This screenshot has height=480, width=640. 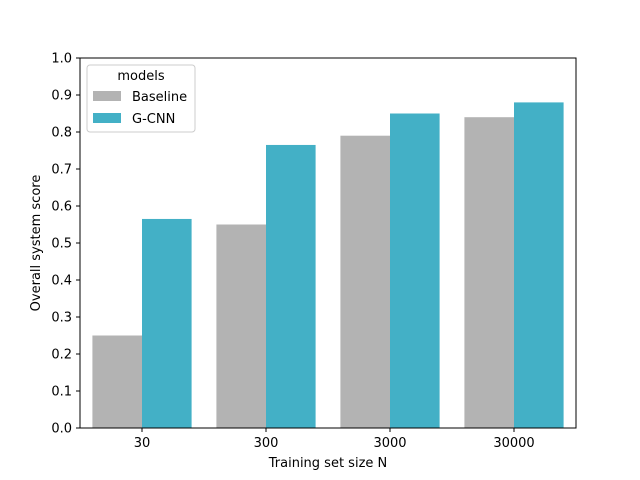 I want to click on y-axis-label: Overall system score, so click(x=36, y=243).